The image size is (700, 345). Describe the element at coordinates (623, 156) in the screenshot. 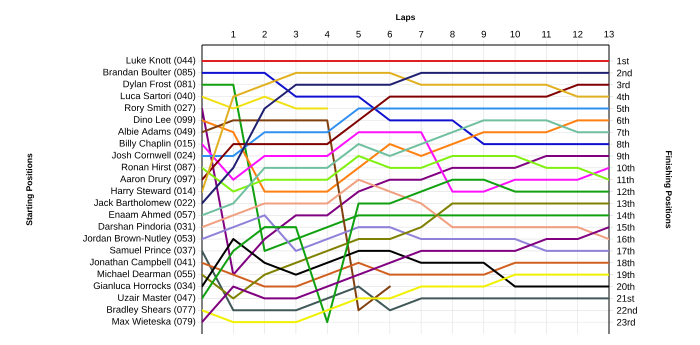

I see `y-tick-label: 9th` at that location.